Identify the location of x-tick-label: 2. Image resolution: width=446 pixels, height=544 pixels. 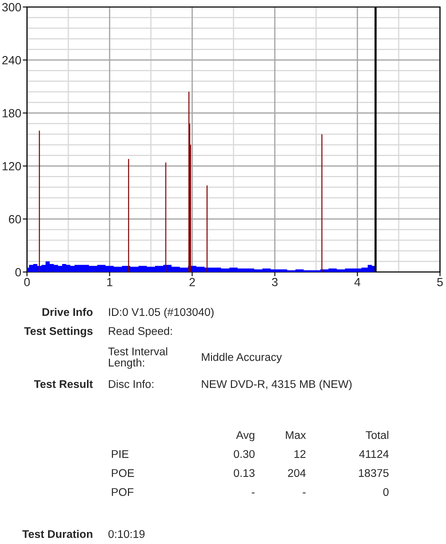
(192, 282).